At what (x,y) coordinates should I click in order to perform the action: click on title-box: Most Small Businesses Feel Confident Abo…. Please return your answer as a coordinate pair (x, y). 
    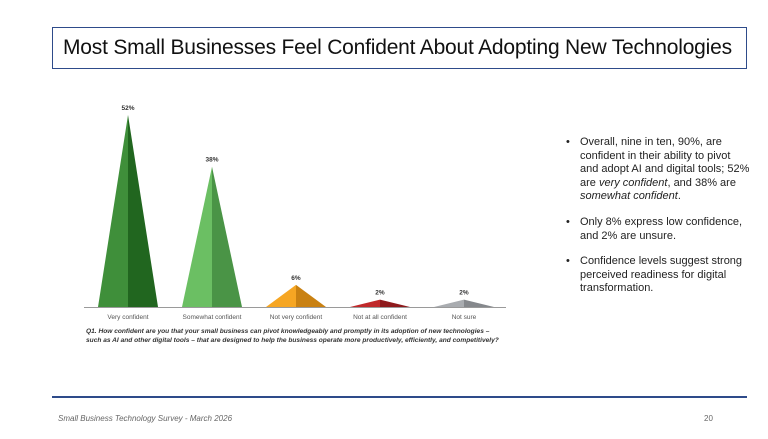
    Looking at the image, I should click on (399, 48).